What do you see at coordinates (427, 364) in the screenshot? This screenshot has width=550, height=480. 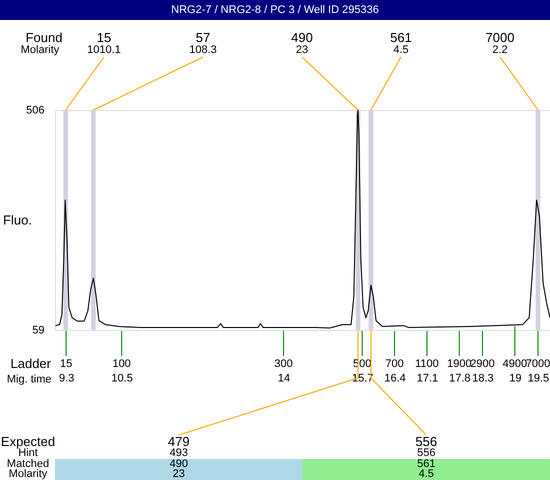 I see `annotation: 1100` at bounding box center [427, 364].